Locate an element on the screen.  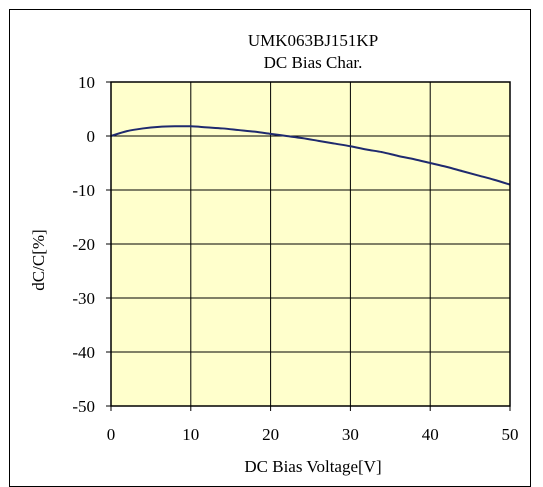
chart-subtitle: DC Bias Char. is located at coordinates (313, 62).